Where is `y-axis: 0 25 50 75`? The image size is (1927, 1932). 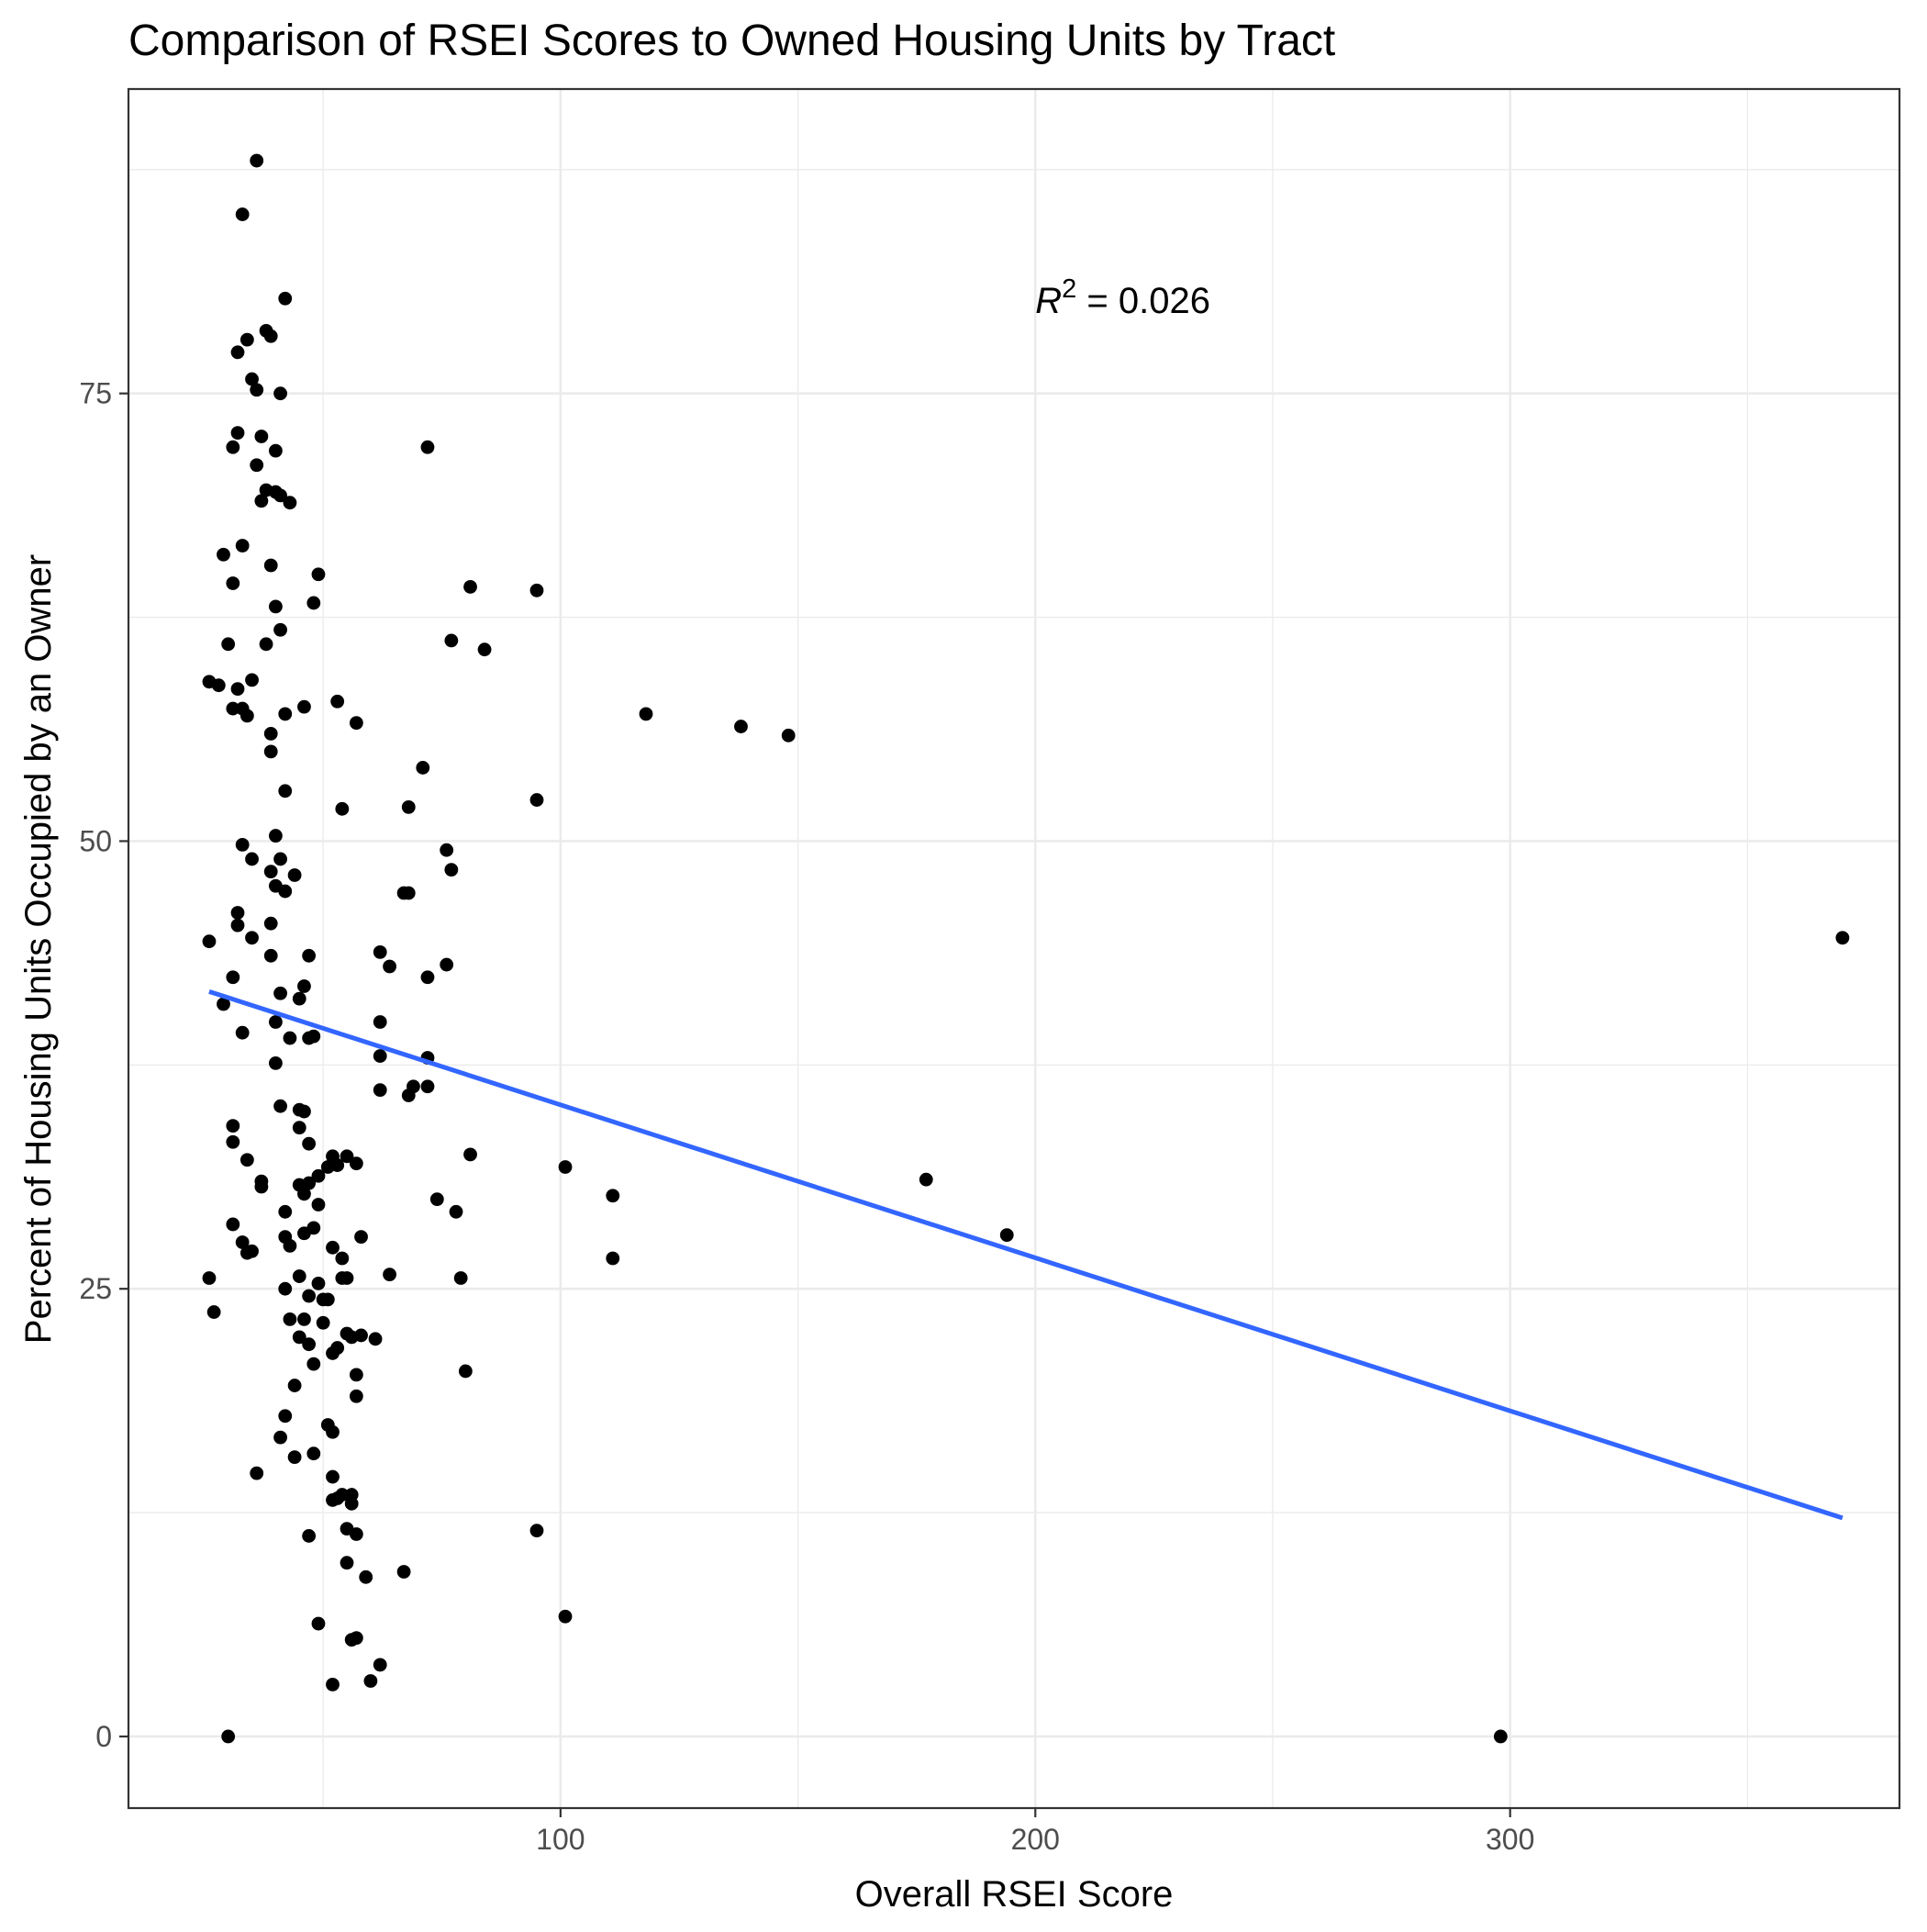 y-axis: 0 25 50 75 is located at coordinates (103, 1065).